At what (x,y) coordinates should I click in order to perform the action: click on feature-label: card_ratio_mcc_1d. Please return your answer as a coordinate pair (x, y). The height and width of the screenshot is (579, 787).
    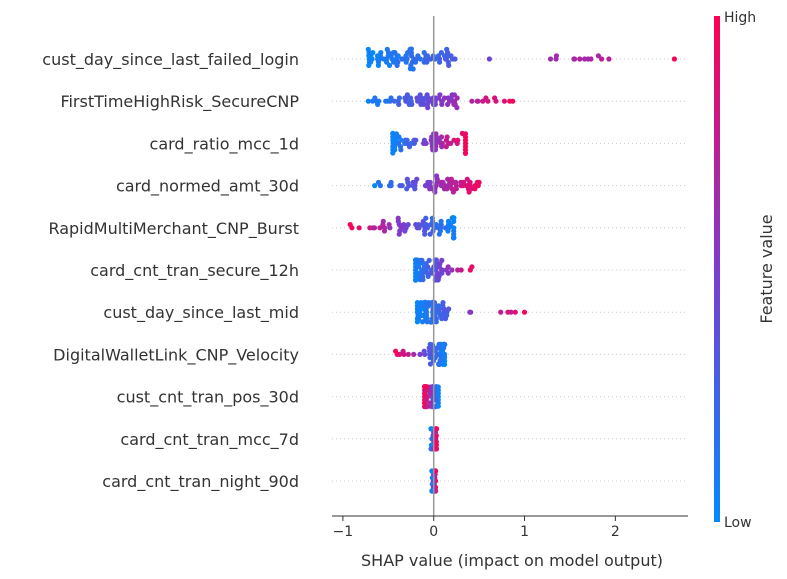
    Looking at the image, I should click on (224, 144).